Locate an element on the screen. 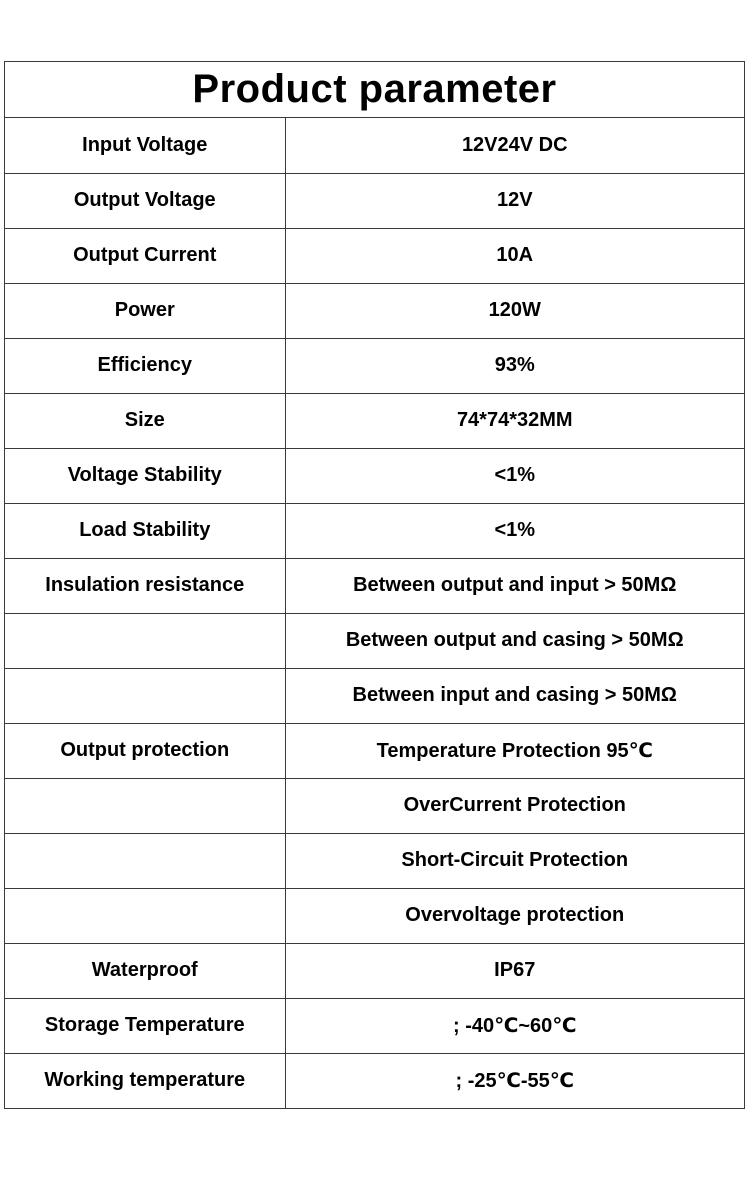  parameter-name-cell: Working temperature is located at coordinates (145, 1080).